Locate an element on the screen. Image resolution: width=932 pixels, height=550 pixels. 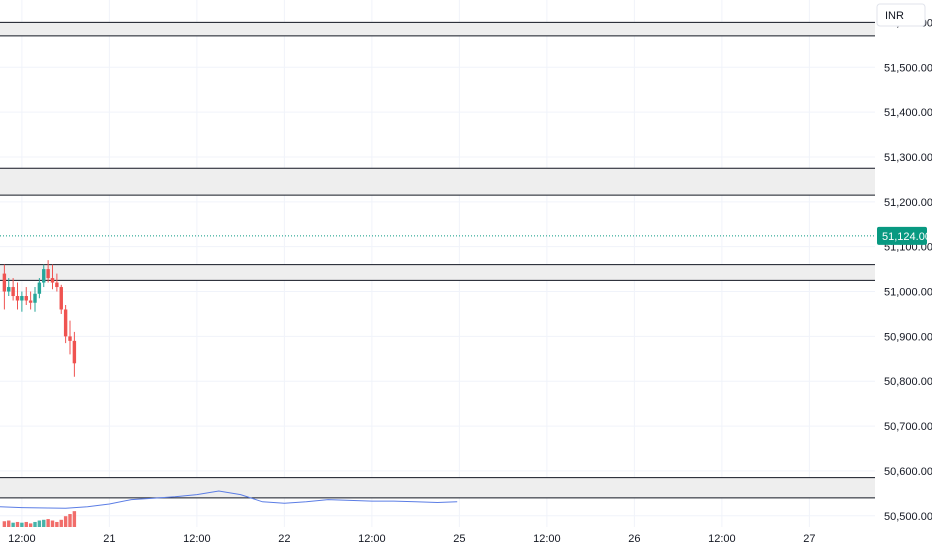
time-tick-label: 22 is located at coordinates (284, 539).